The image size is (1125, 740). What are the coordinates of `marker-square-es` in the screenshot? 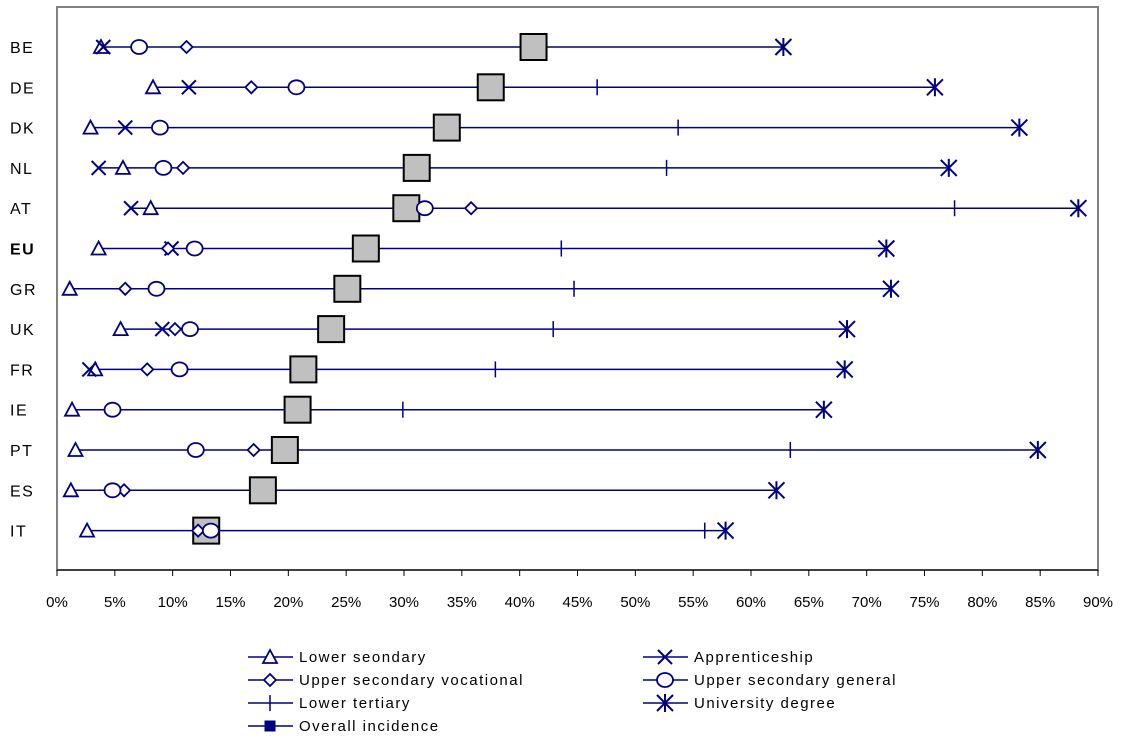 It's located at (262, 490).